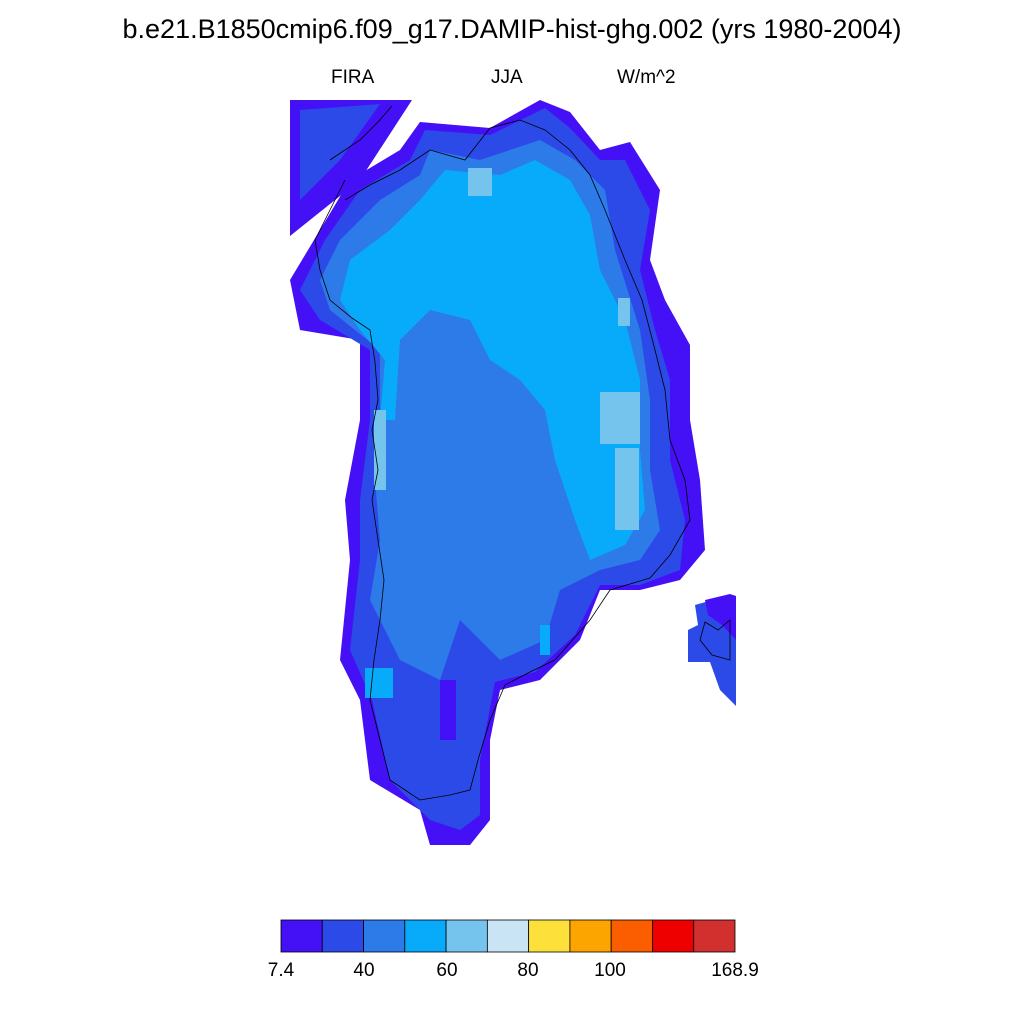  What do you see at coordinates (364, 970) in the screenshot?
I see `colorbar-tick-label: 40` at bounding box center [364, 970].